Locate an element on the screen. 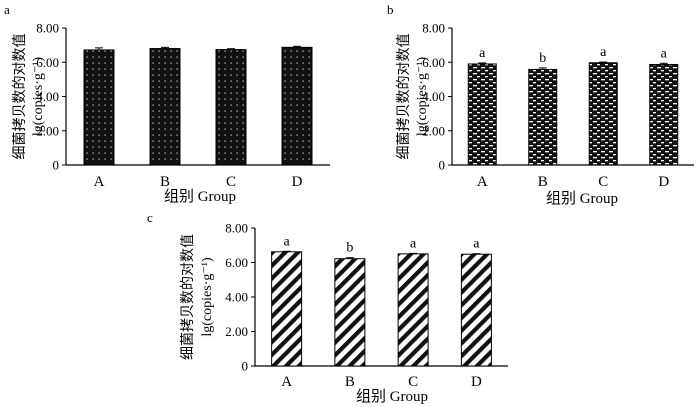 This screenshot has height=407, width=700. panel-label: b is located at coordinates (390, 9).